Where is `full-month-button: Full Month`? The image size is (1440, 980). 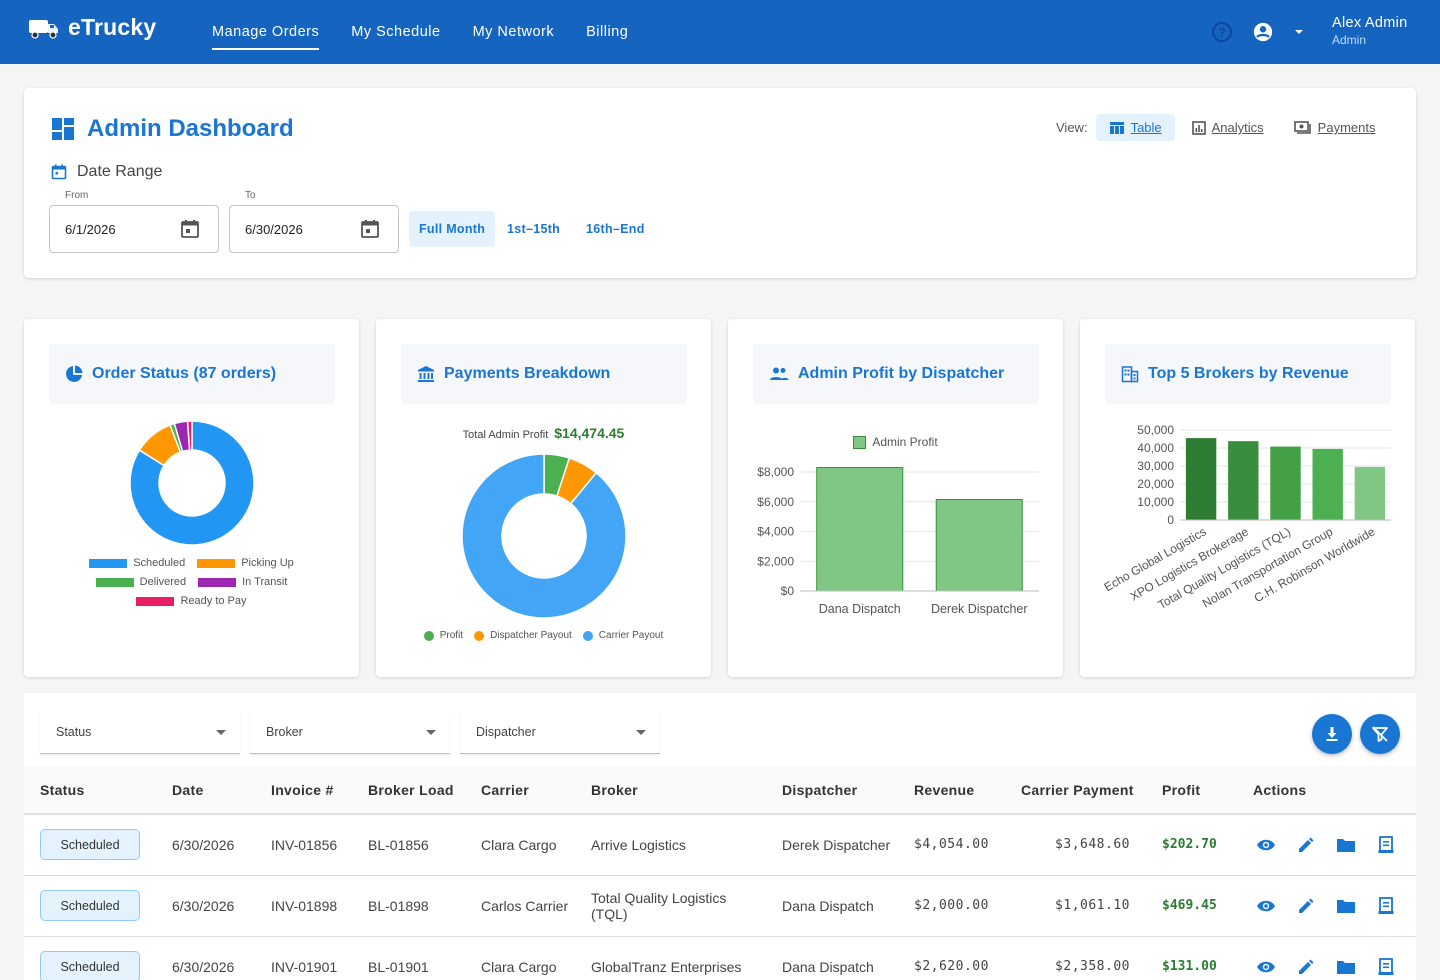
full-month-button: Full Month is located at coordinates (452, 229).